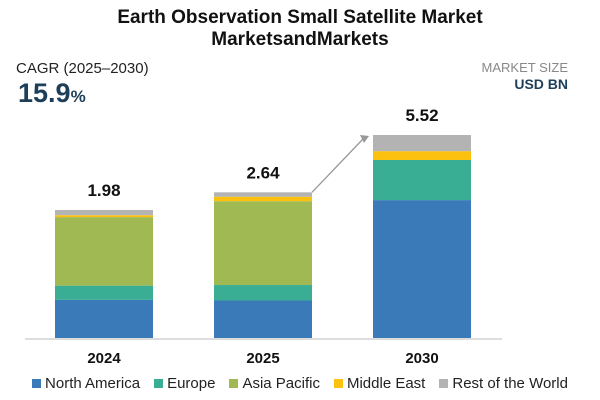 This screenshot has height=400, width=600. Describe the element at coordinates (44, 93) in the screenshot. I see `cagr-number: 15.9` at that location.